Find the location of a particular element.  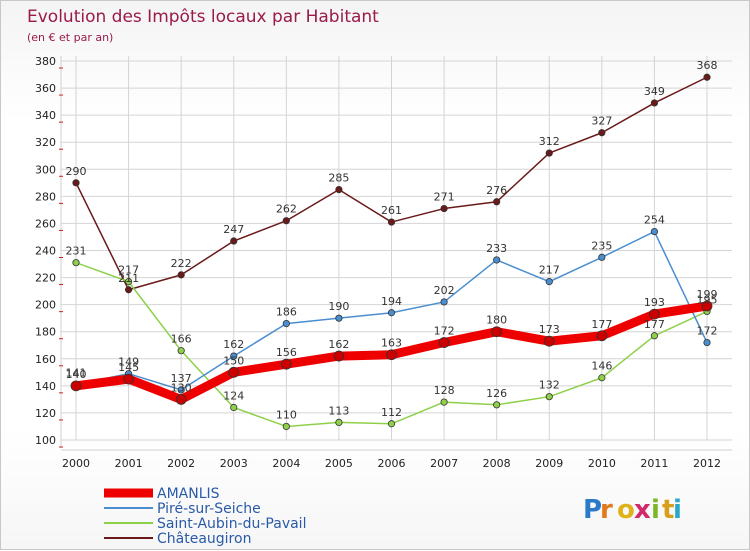

data-label: 126 is located at coordinates (496, 393).